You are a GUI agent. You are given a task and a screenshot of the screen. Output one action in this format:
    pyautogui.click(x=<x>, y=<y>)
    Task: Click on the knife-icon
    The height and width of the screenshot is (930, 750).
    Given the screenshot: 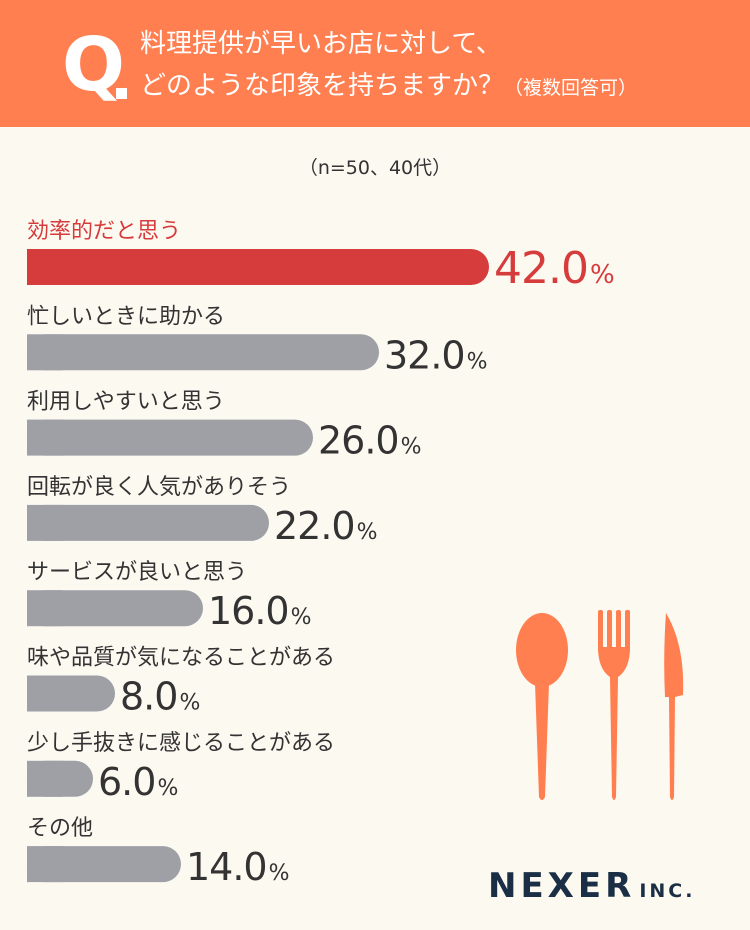 What is the action you would take?
    pyautogui.click(x=674, y=706)
    